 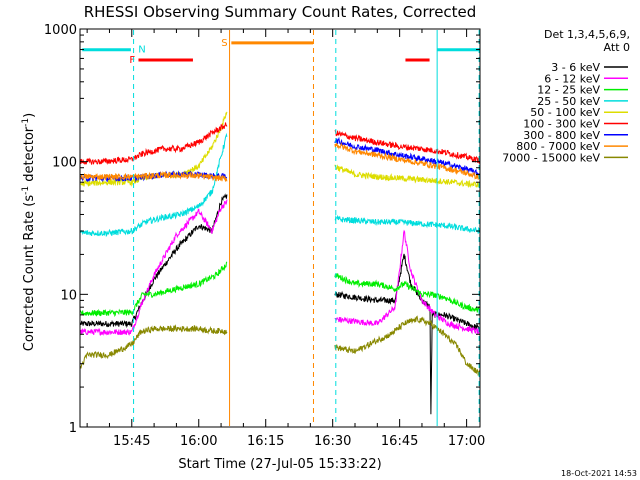 What do you see at coordinates (26, 190) in the screenshot?
I see `y-axis-label-sup1: -1` at bounding box center [26, 190].